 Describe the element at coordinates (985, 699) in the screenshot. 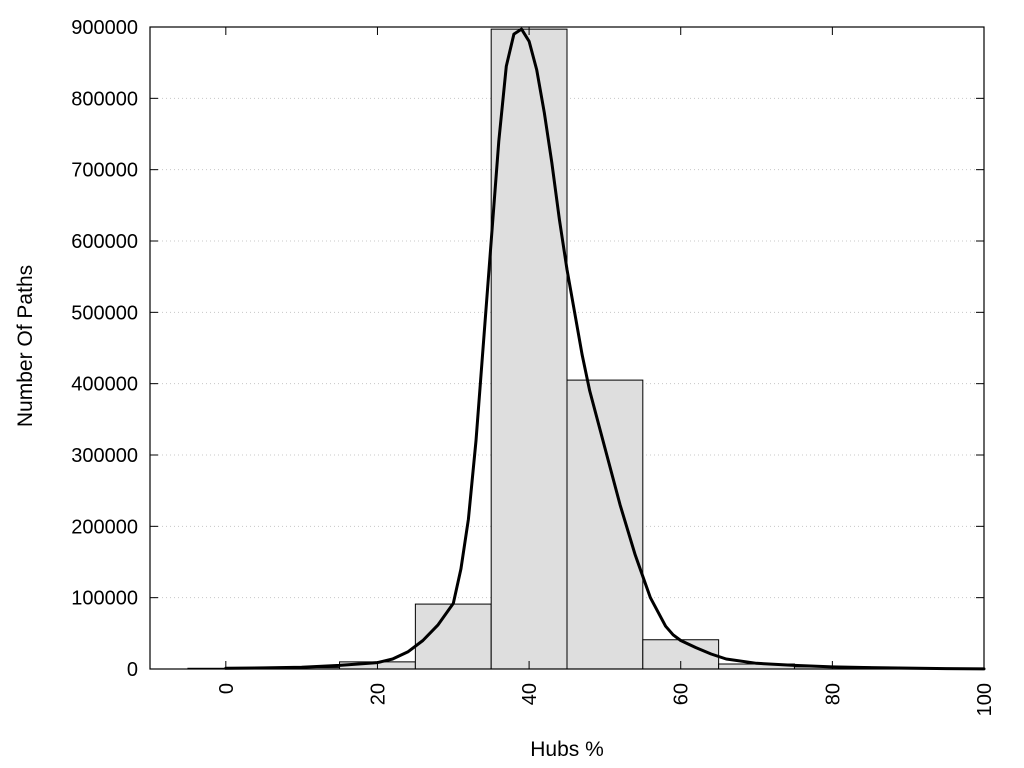

I see `x-tick-label: 100` at that location.